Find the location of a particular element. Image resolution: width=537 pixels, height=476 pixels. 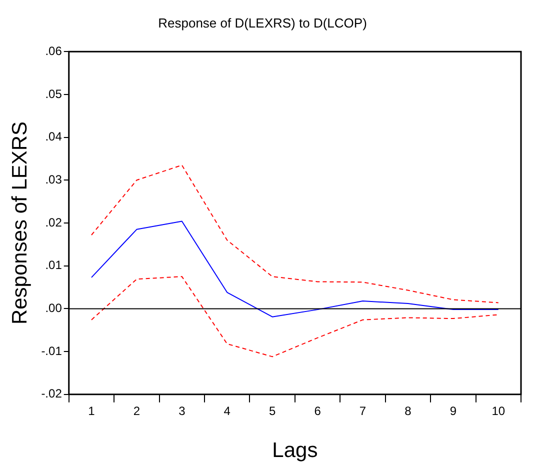

y-tick-label: .02 is located at coordinates (53, 222).